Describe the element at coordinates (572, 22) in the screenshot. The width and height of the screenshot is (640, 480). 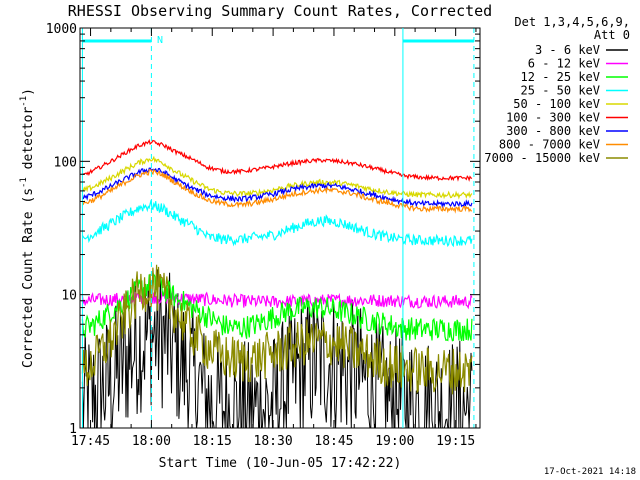
I see `legend-detector-info: Det 1,3,4,5,6,9,` at that location.